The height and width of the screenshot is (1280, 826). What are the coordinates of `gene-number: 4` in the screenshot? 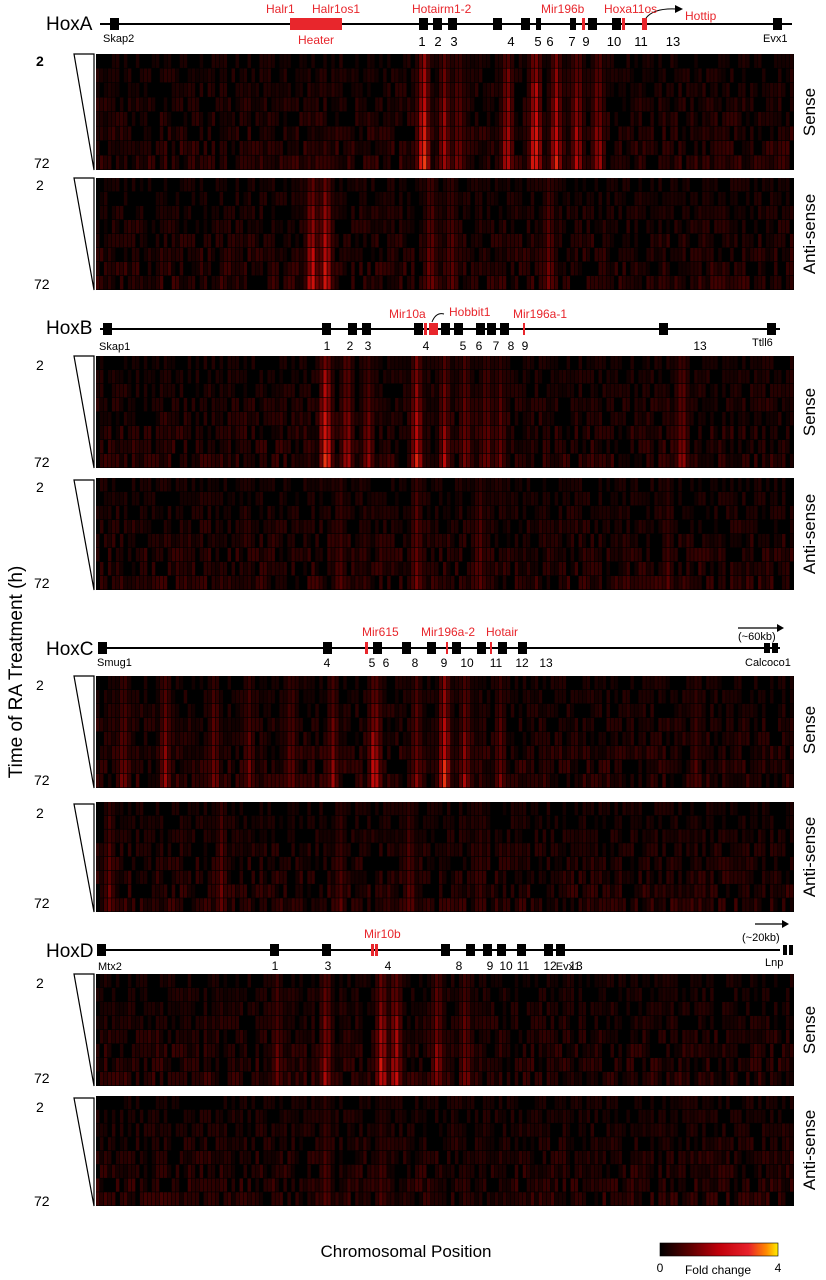 It's located at (510, 41).